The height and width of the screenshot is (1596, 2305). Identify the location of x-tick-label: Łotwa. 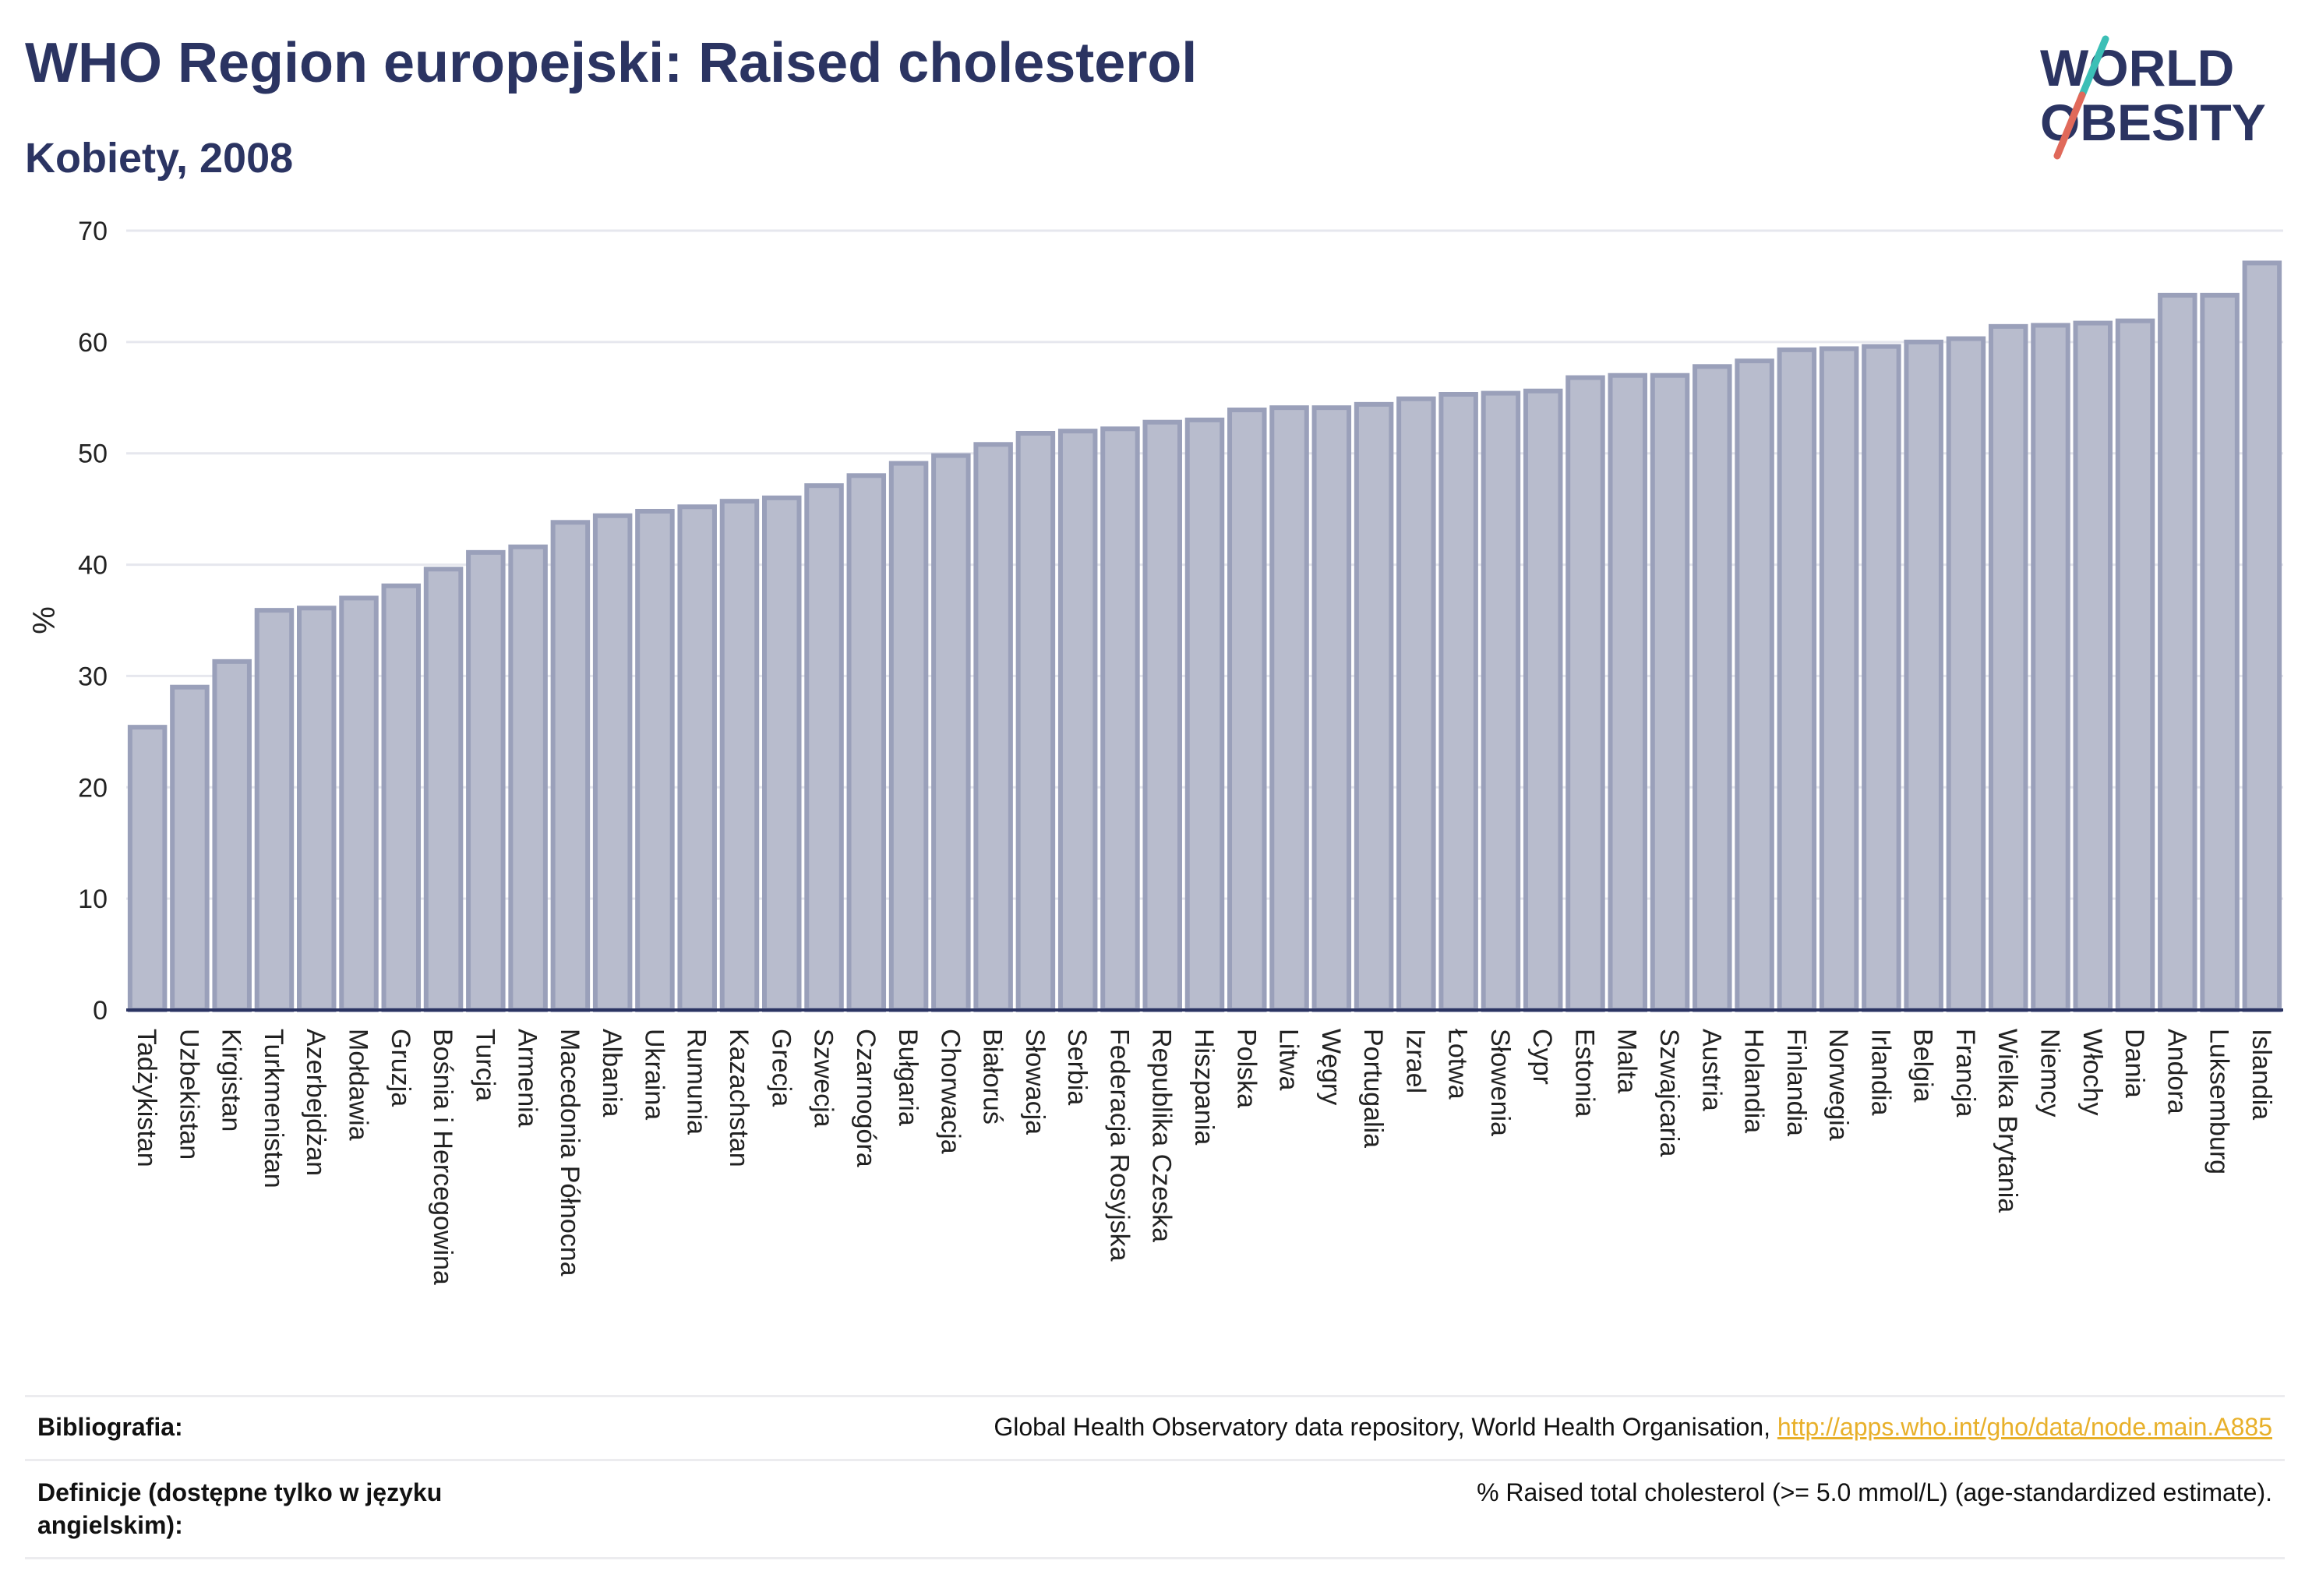
(1458, 1064).